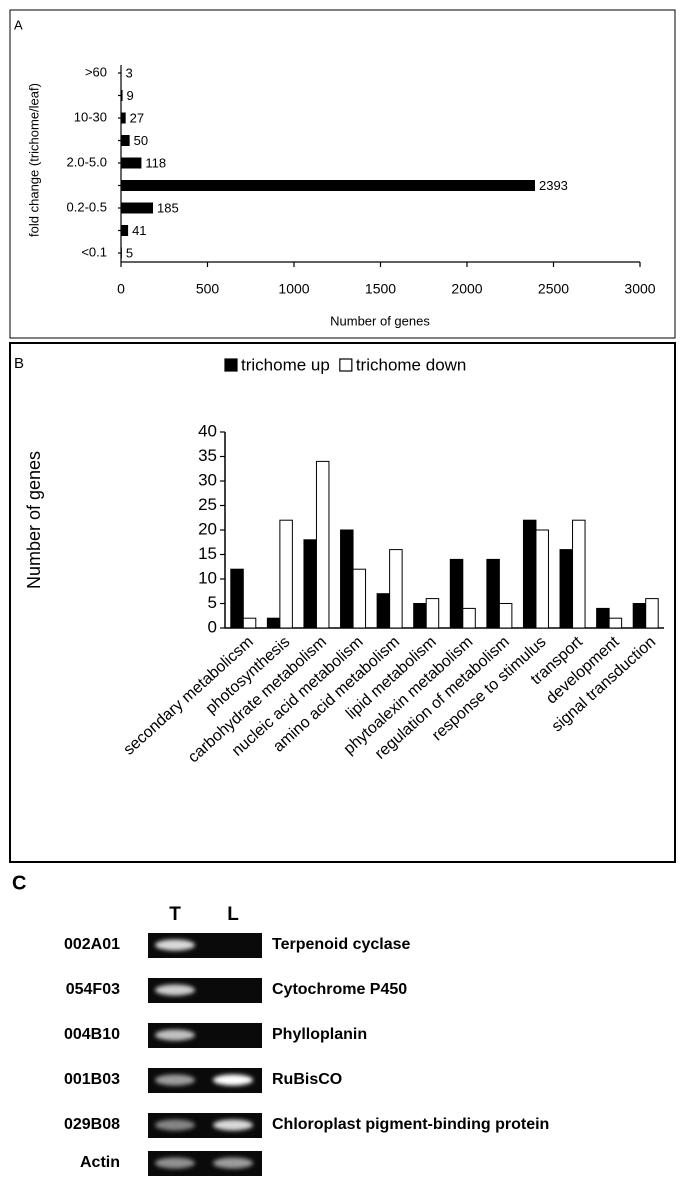 The height and width of the screenshot is (1185, 685). Describe the element at coordinates (285, 364) in the screenshot. I see `legend-label: trichome up` at that location.